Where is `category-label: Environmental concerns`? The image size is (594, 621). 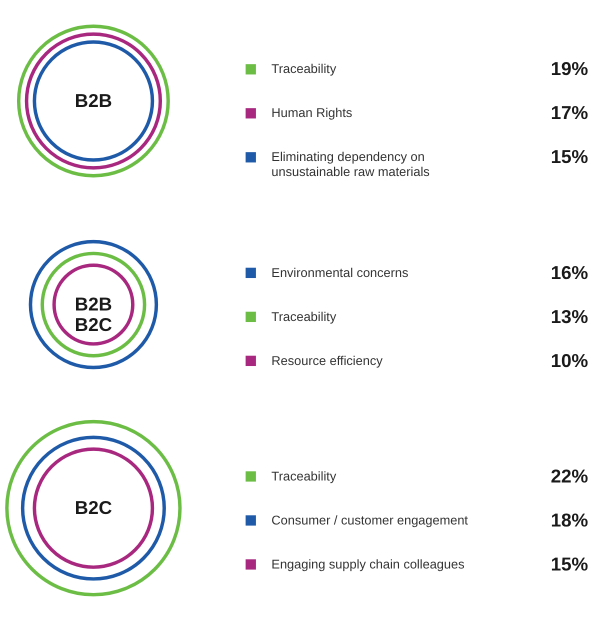
category-label: Environmental concerns is located at coordinates (339, 272).